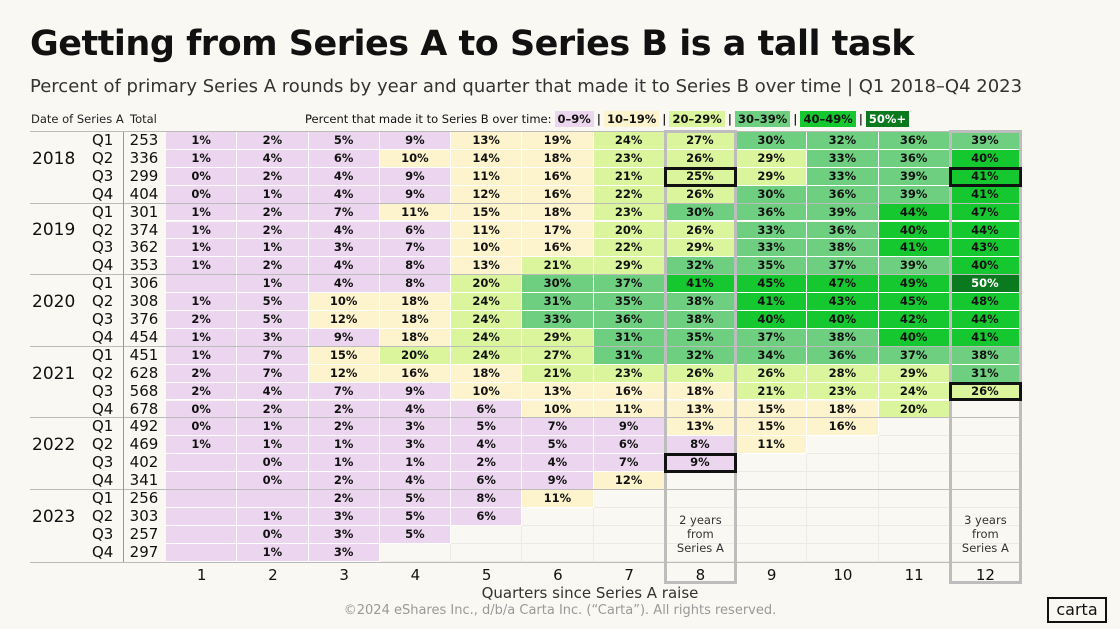 The width and height of the screenshot is (1120, 629). I want to click on heatmap-cell: 30%, so click(558, 284).